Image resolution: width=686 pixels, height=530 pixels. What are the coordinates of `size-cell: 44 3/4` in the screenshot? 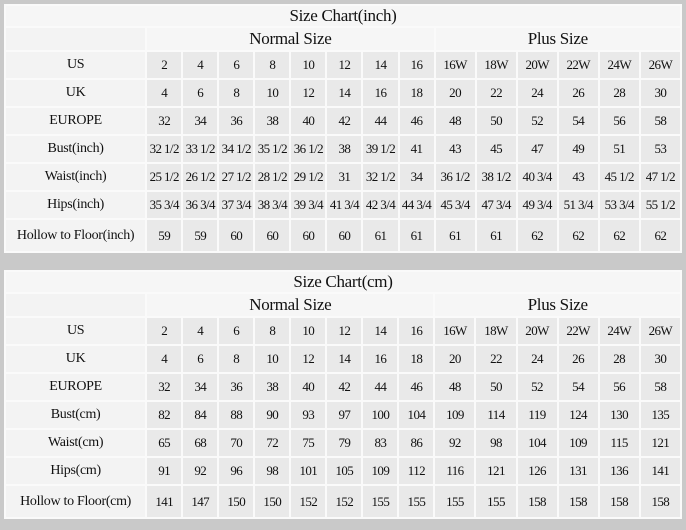 It's located at (416, 205).